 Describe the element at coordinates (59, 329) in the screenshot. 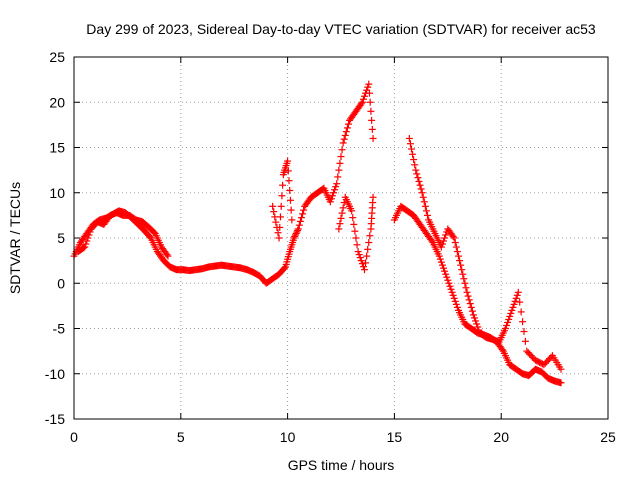

I see `y-tick-label: -5` at that location.